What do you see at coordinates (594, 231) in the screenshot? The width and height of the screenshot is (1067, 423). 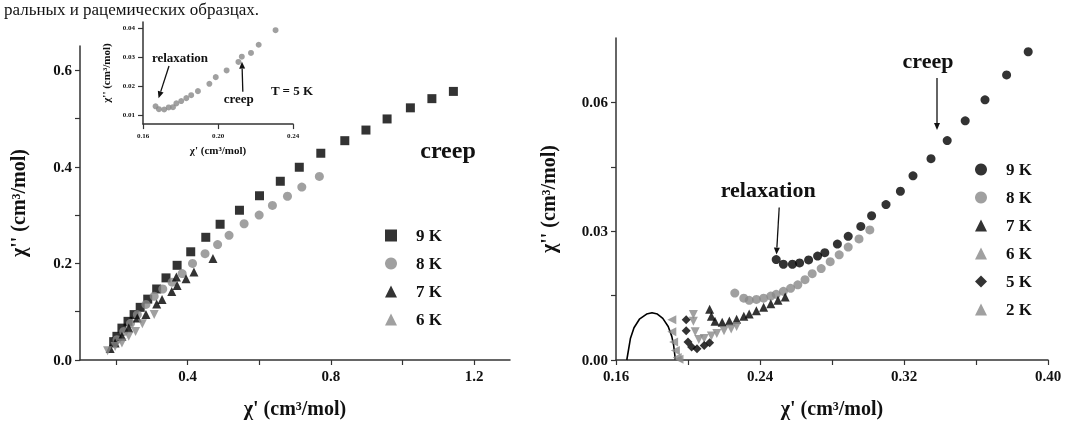 I see `y-tick-label: 0.03` at bounding box center [594, 231].